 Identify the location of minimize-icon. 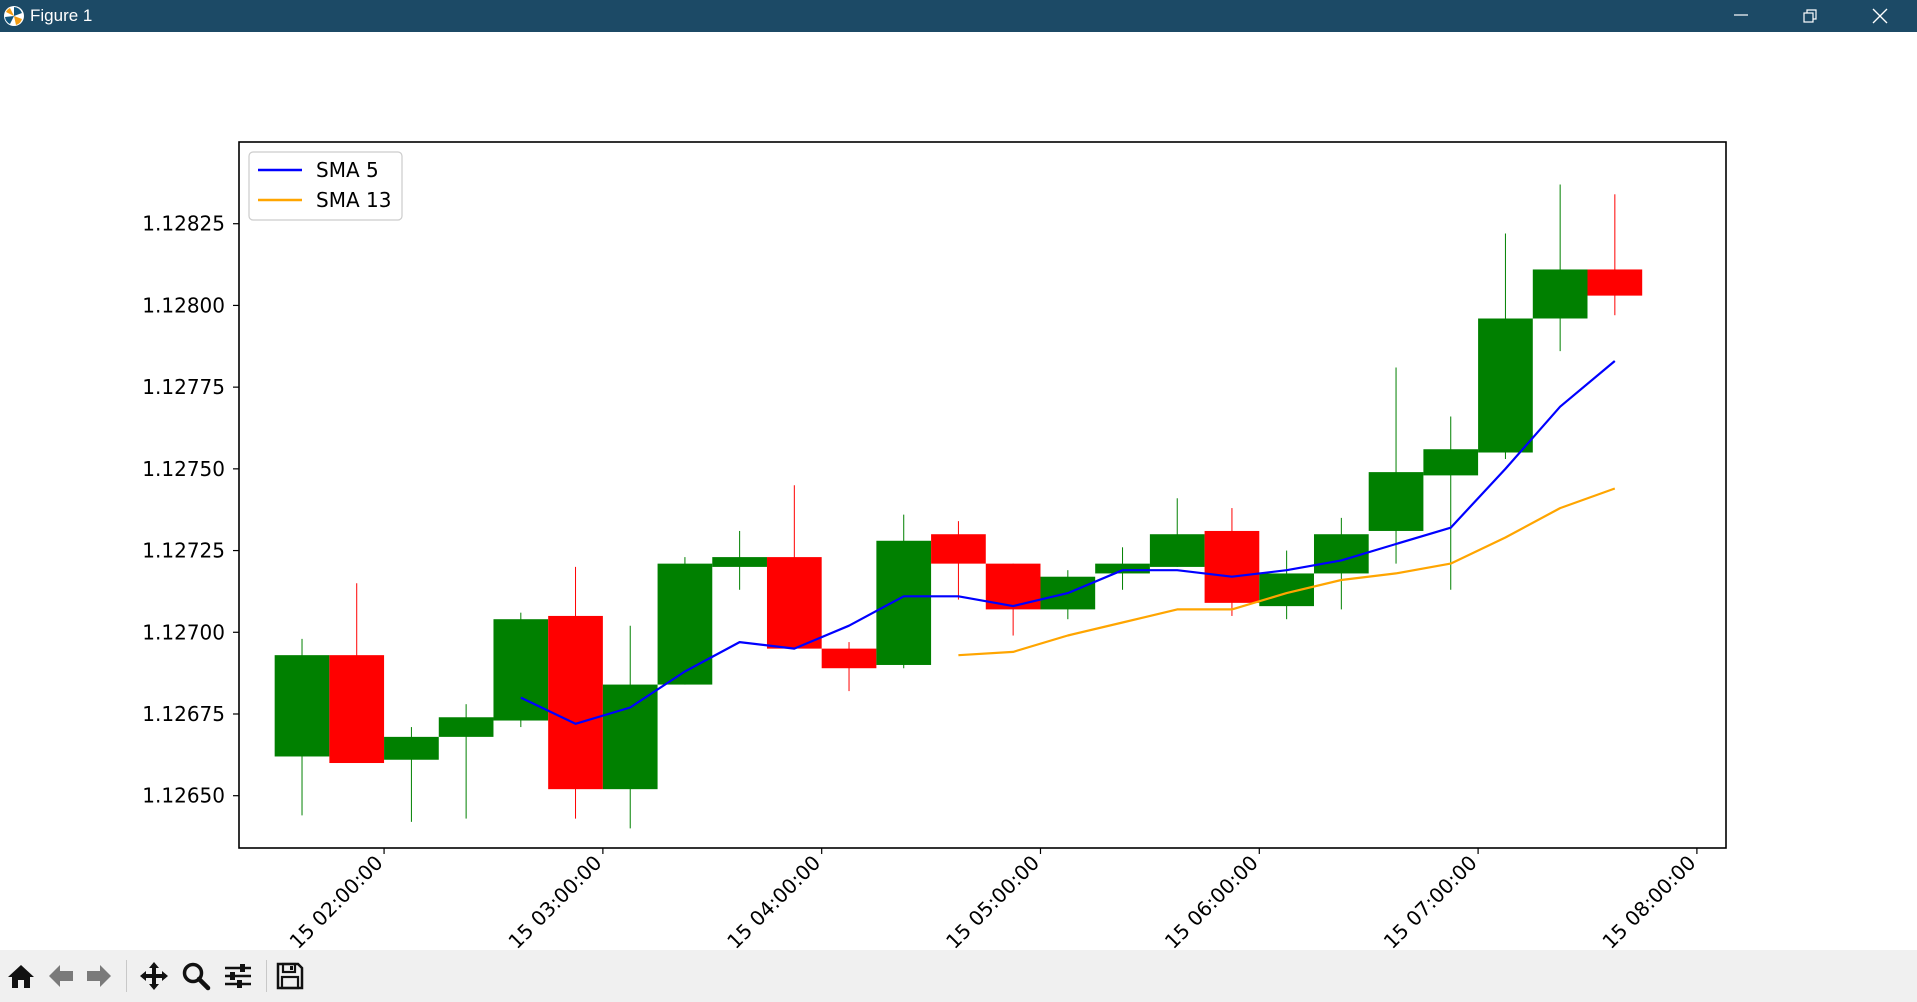
(1741, 15).